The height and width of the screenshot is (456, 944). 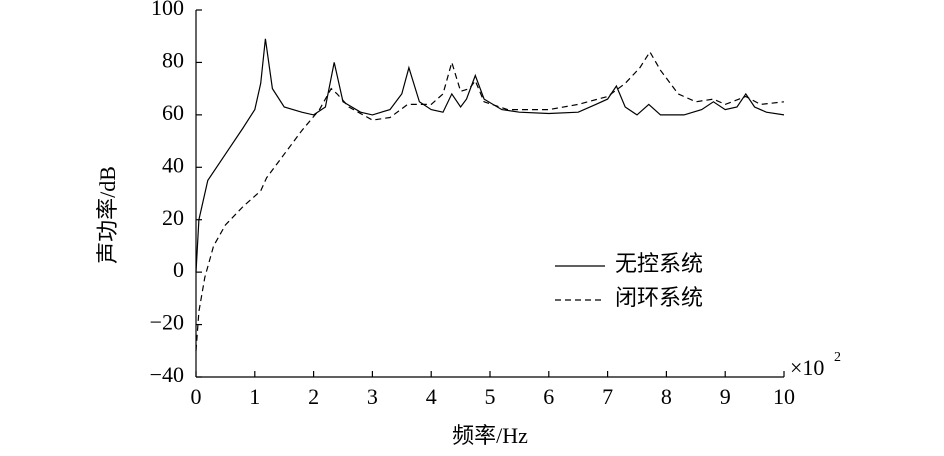 I want to click on x-axis-label: 频率/Hz, so click(x=490, y=435).